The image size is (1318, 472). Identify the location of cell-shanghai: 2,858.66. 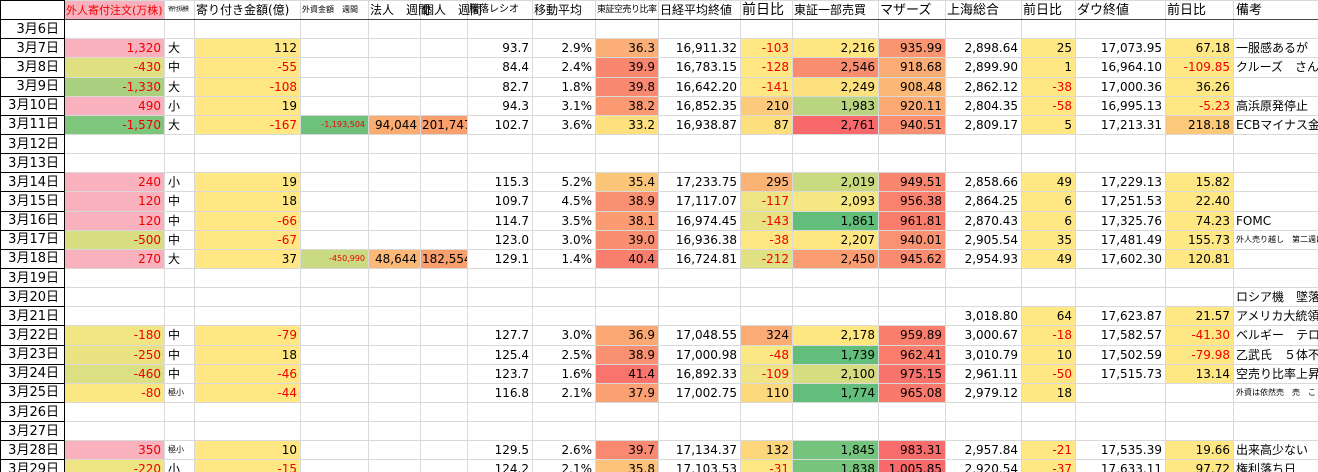
(983, 182).